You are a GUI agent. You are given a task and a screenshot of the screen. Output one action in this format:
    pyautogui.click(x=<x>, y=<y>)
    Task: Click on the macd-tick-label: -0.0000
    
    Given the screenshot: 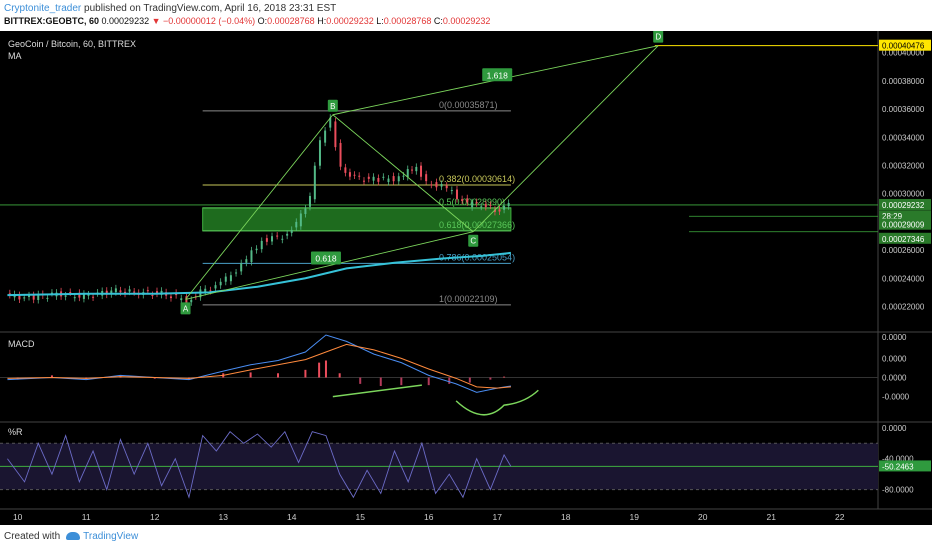 What is the action you would take?
    pyautogui.click(x=896, y=397)
    